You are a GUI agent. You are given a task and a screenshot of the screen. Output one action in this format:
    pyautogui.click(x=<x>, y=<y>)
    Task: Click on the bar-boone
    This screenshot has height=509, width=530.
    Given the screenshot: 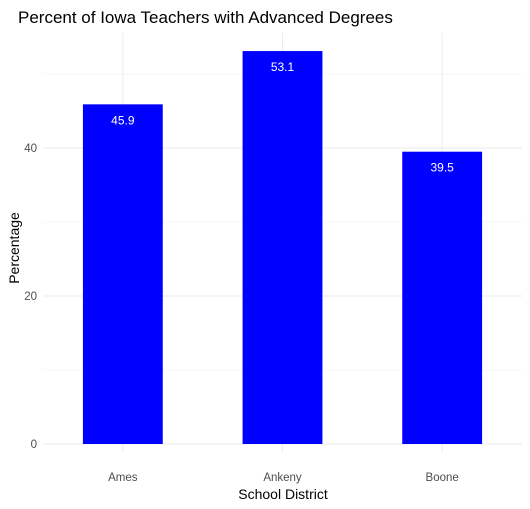 What is the action you would take?
    pyautogui.click(x=442, y=297)
    